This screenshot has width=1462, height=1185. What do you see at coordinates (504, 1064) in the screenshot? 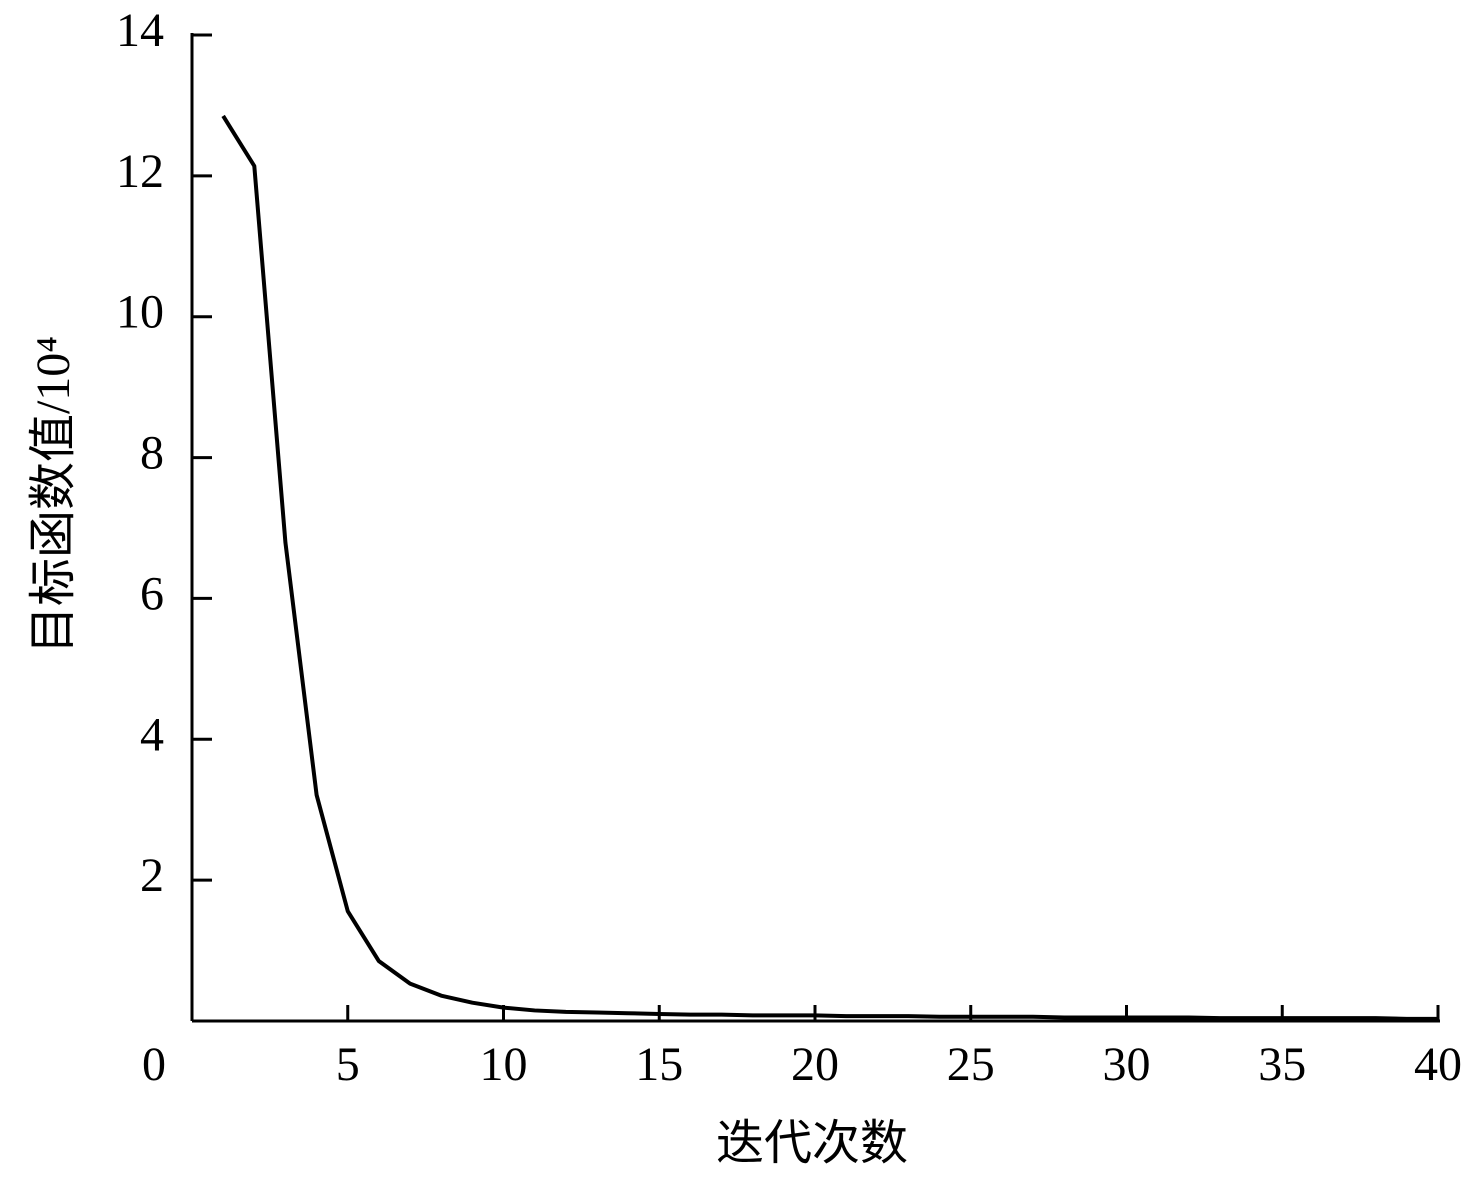
I see `x-tick-label: 10` at bounding box center [504, 1064].